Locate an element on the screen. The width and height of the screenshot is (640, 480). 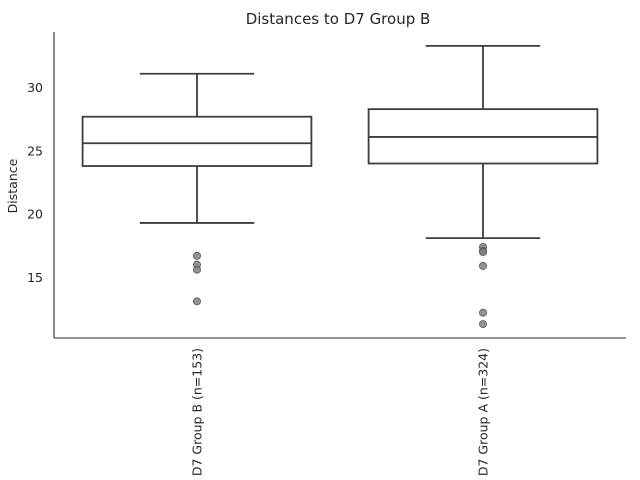
chart-title: Distances to D7 Group B is located at coordinates (338, 19).